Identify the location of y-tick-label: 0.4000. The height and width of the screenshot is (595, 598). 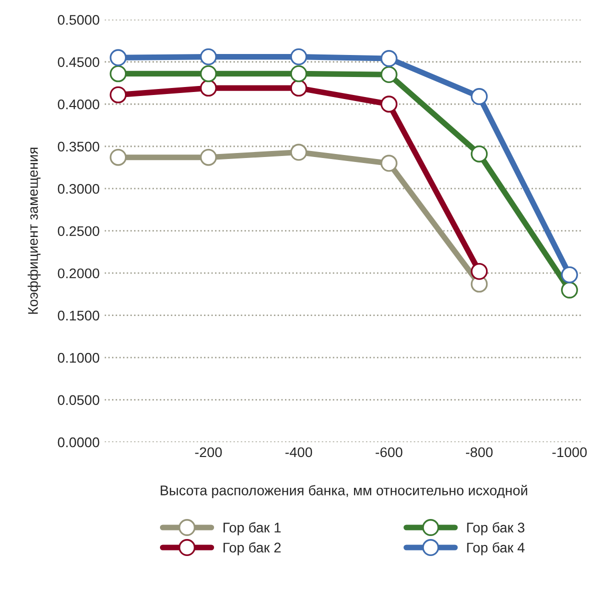
(79, 104).